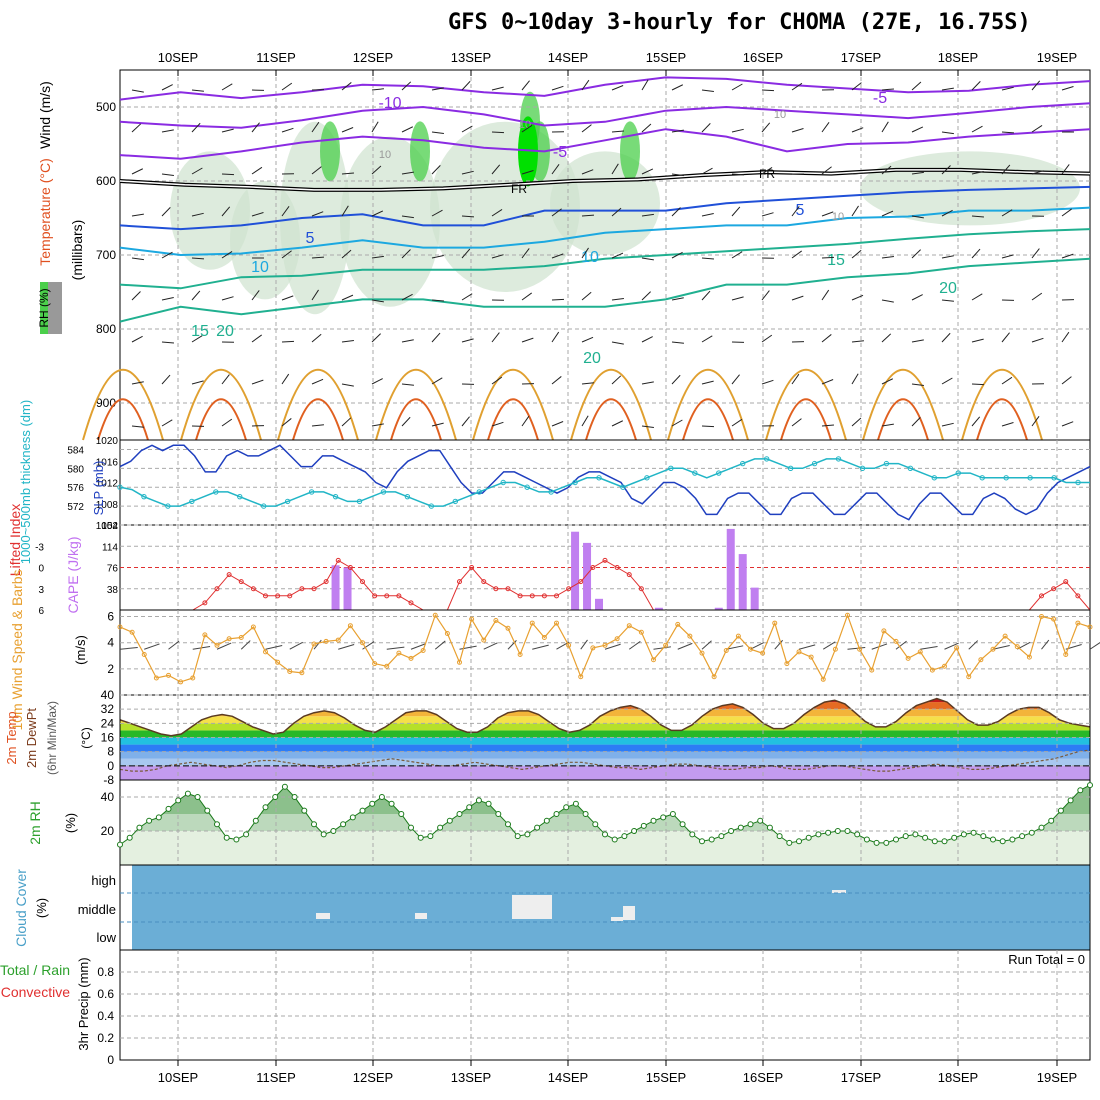  I want to click on temperature-contour-label: 20, so click(225, 331).